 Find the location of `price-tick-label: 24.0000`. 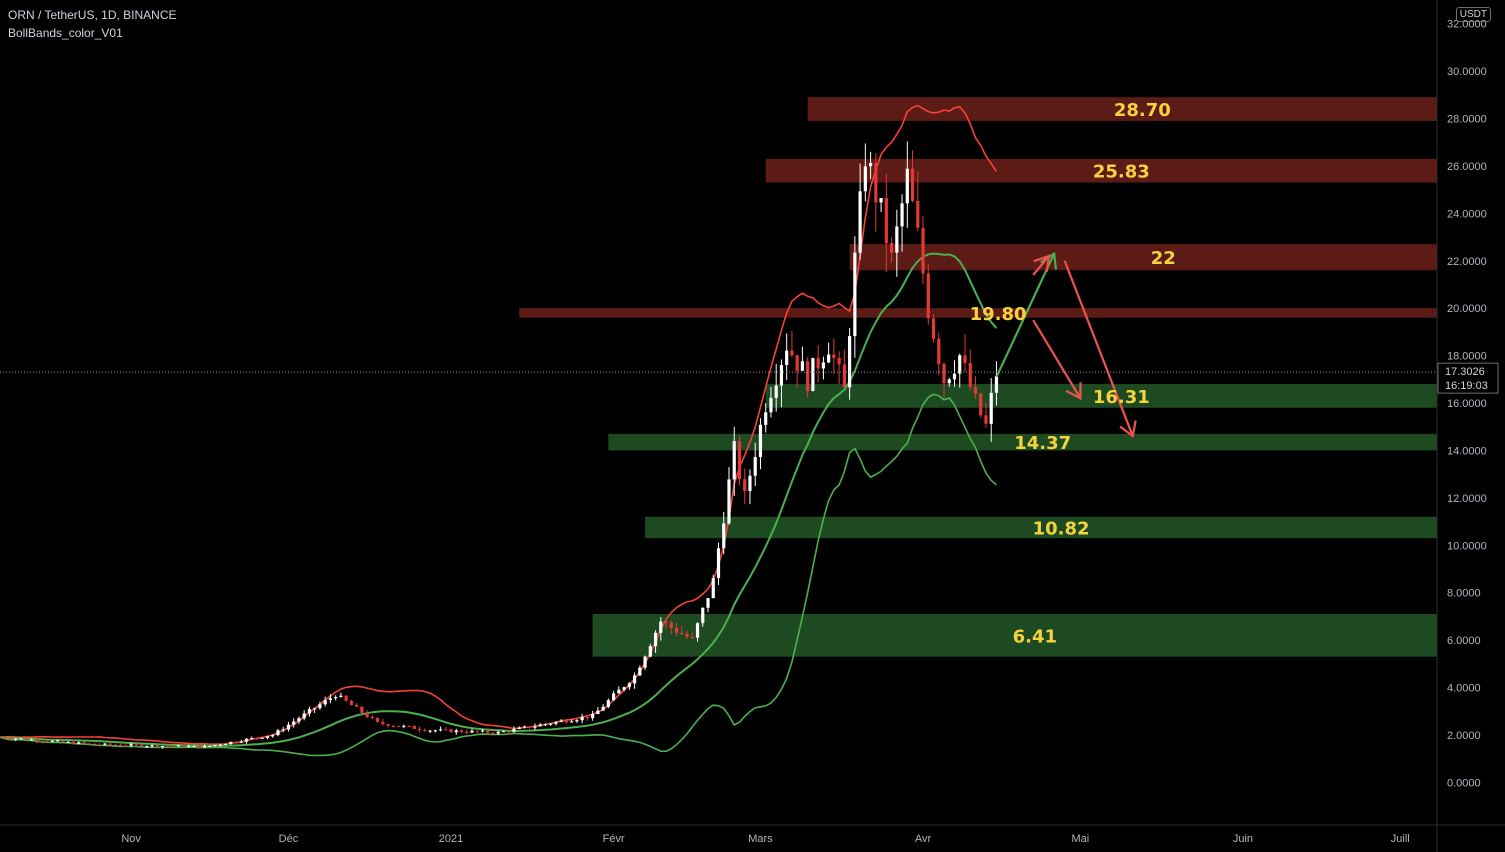

price-tick-label: 24.0000 is located at coordinates (1467, 214).